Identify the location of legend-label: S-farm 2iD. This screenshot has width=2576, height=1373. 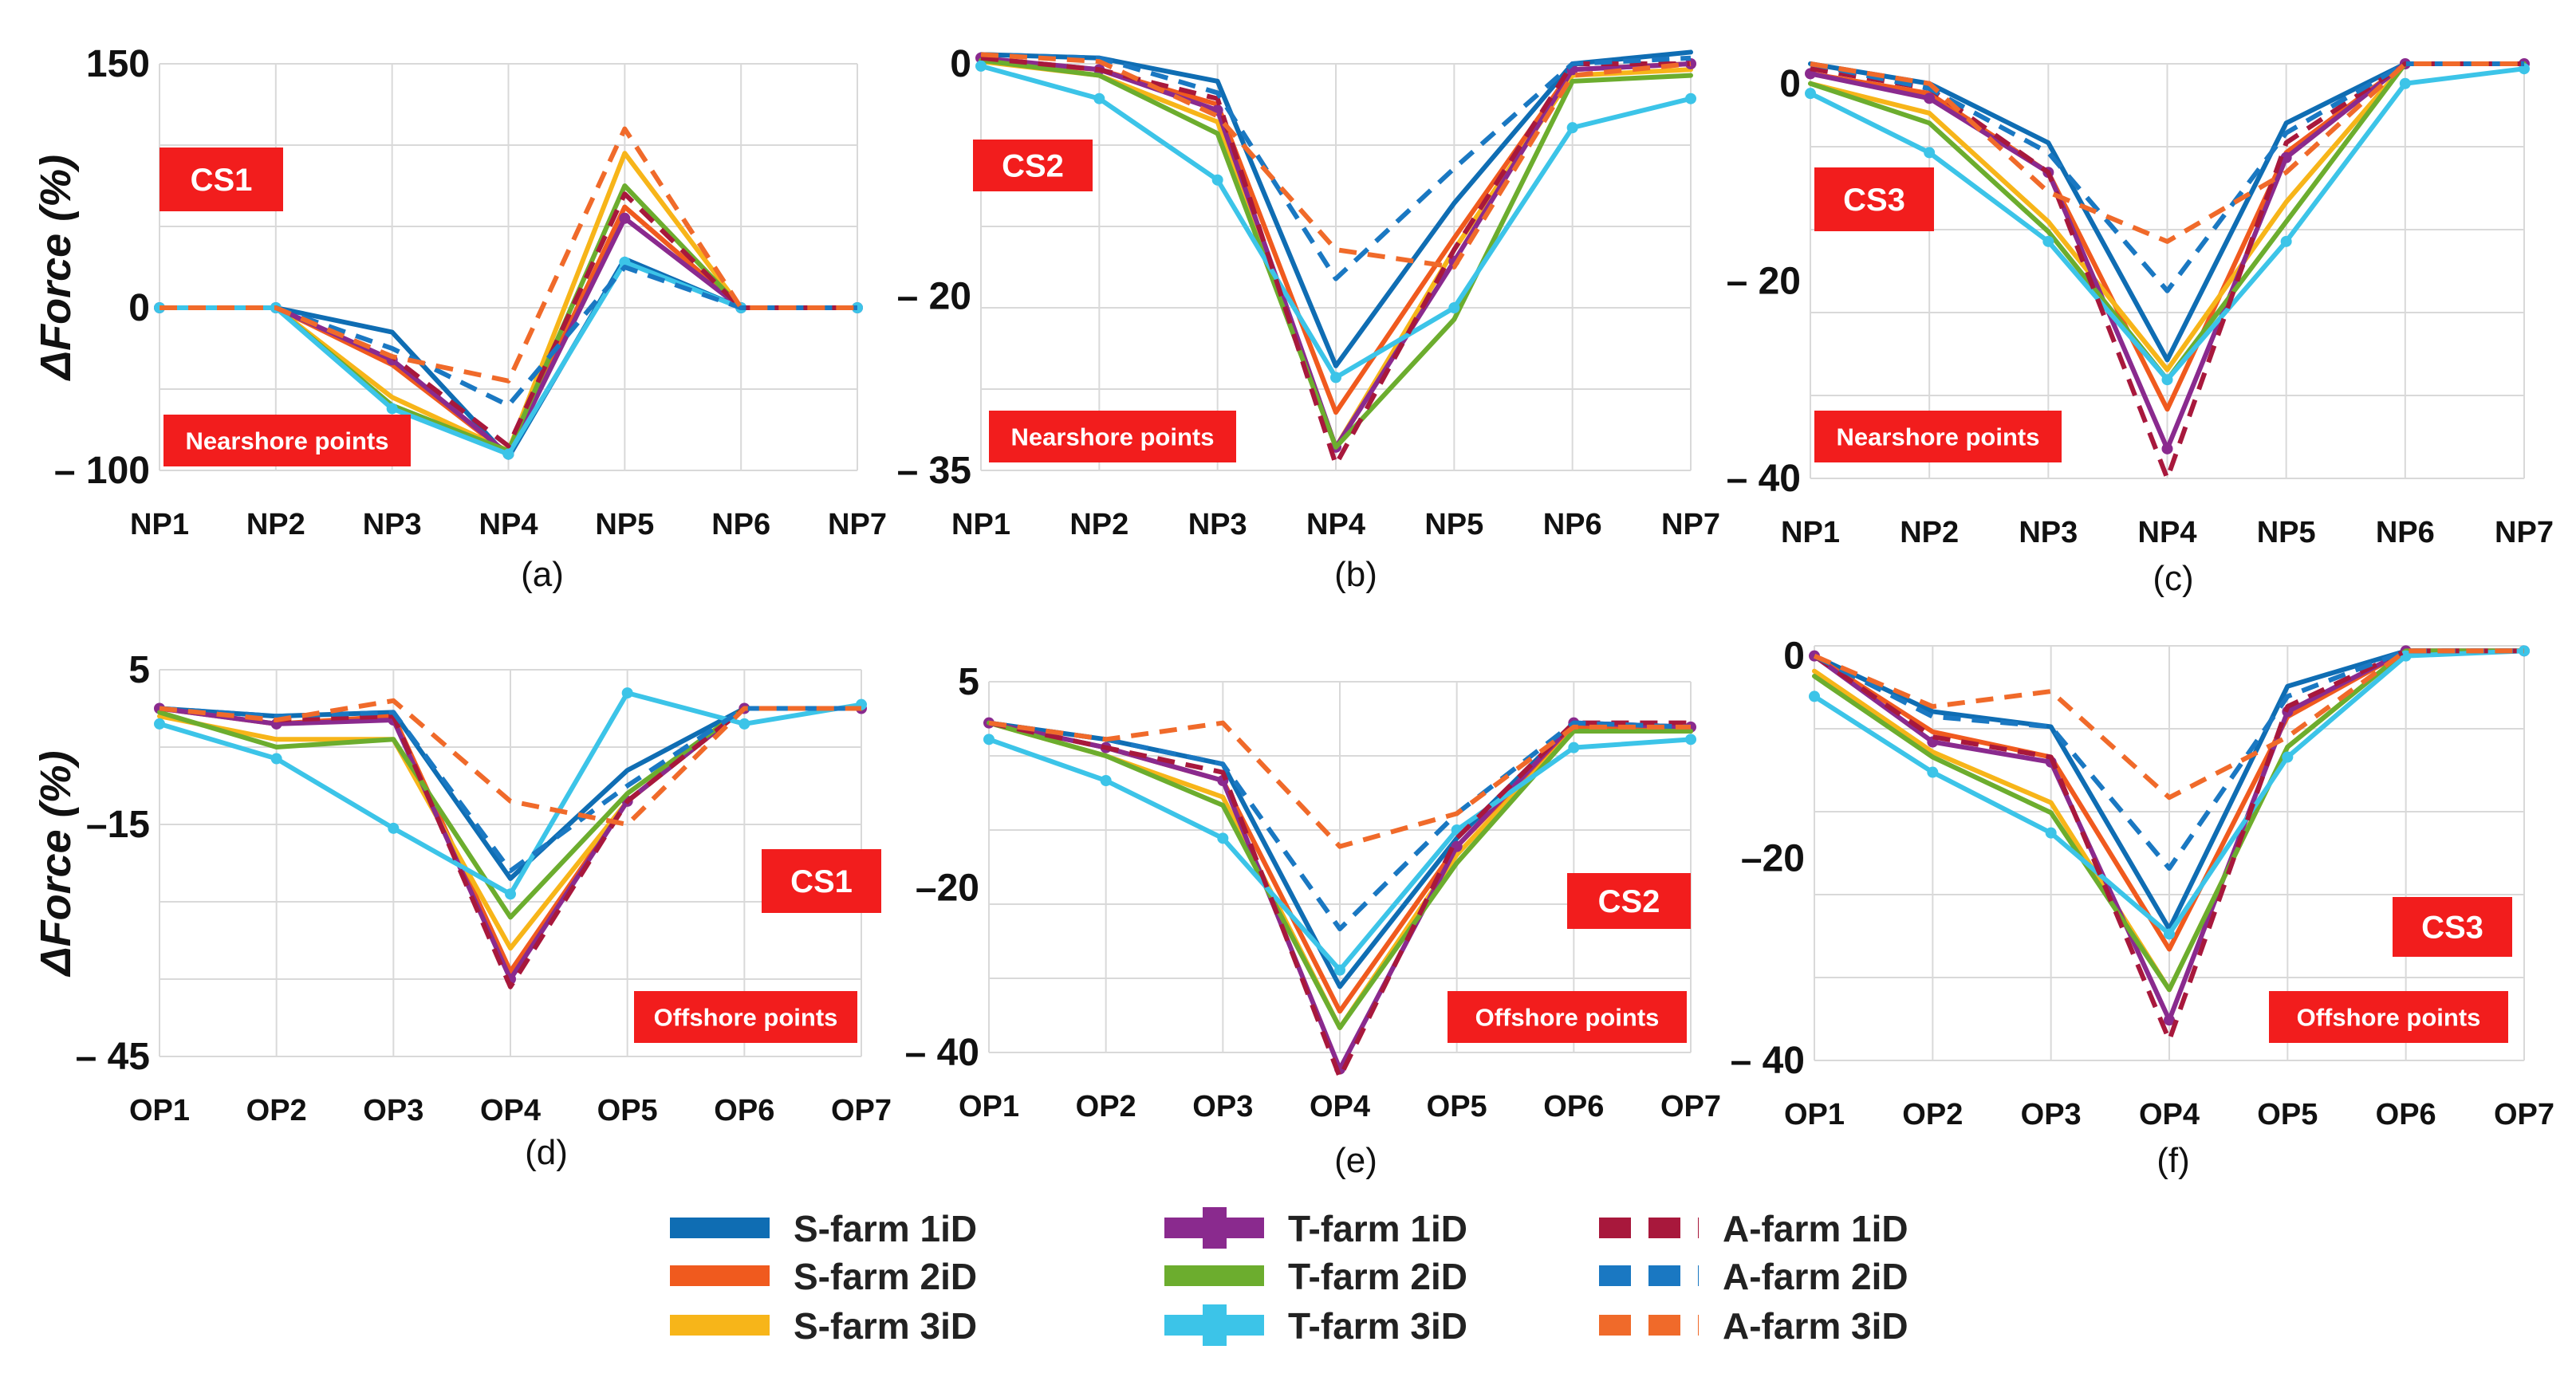
(885, 1276).